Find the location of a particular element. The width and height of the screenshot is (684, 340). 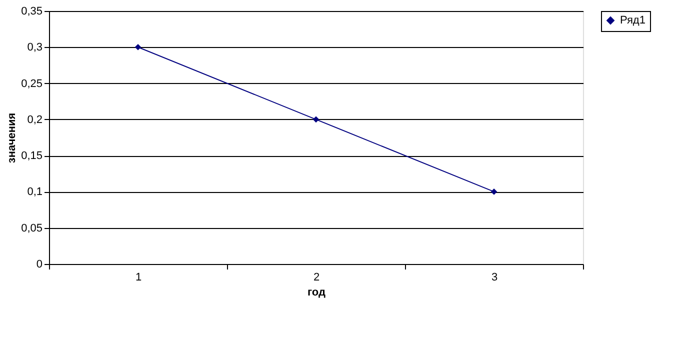

y-tick-label: 0,1 is located at coordinates (34, 192).